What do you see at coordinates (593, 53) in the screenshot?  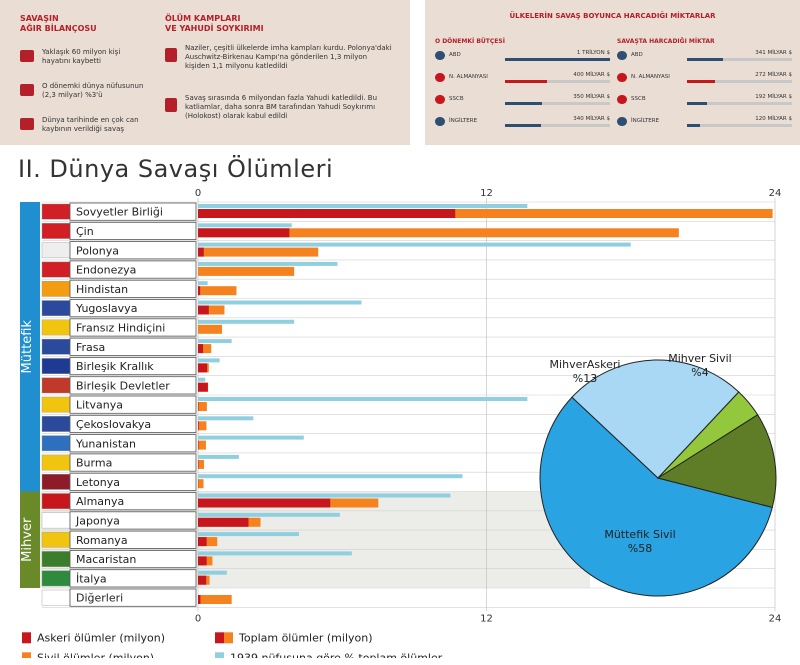 I see `budget-value: 1 TRİLYON $` at bounding box center [593, 53].